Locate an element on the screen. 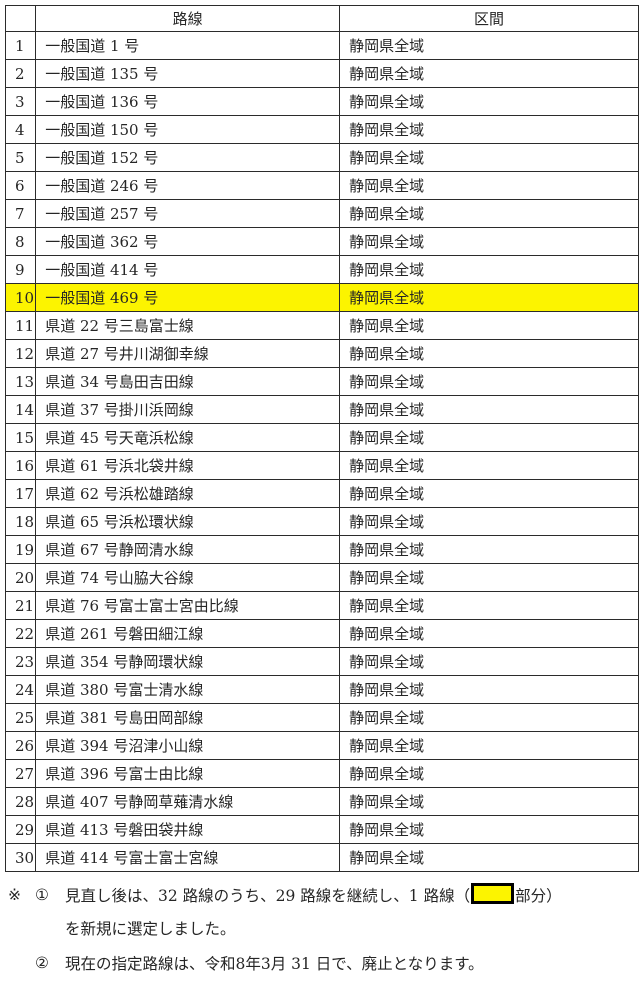 The height and width of the screenshot is (1005, 644). header-section: 区間 is located at coordinates (489, 18).